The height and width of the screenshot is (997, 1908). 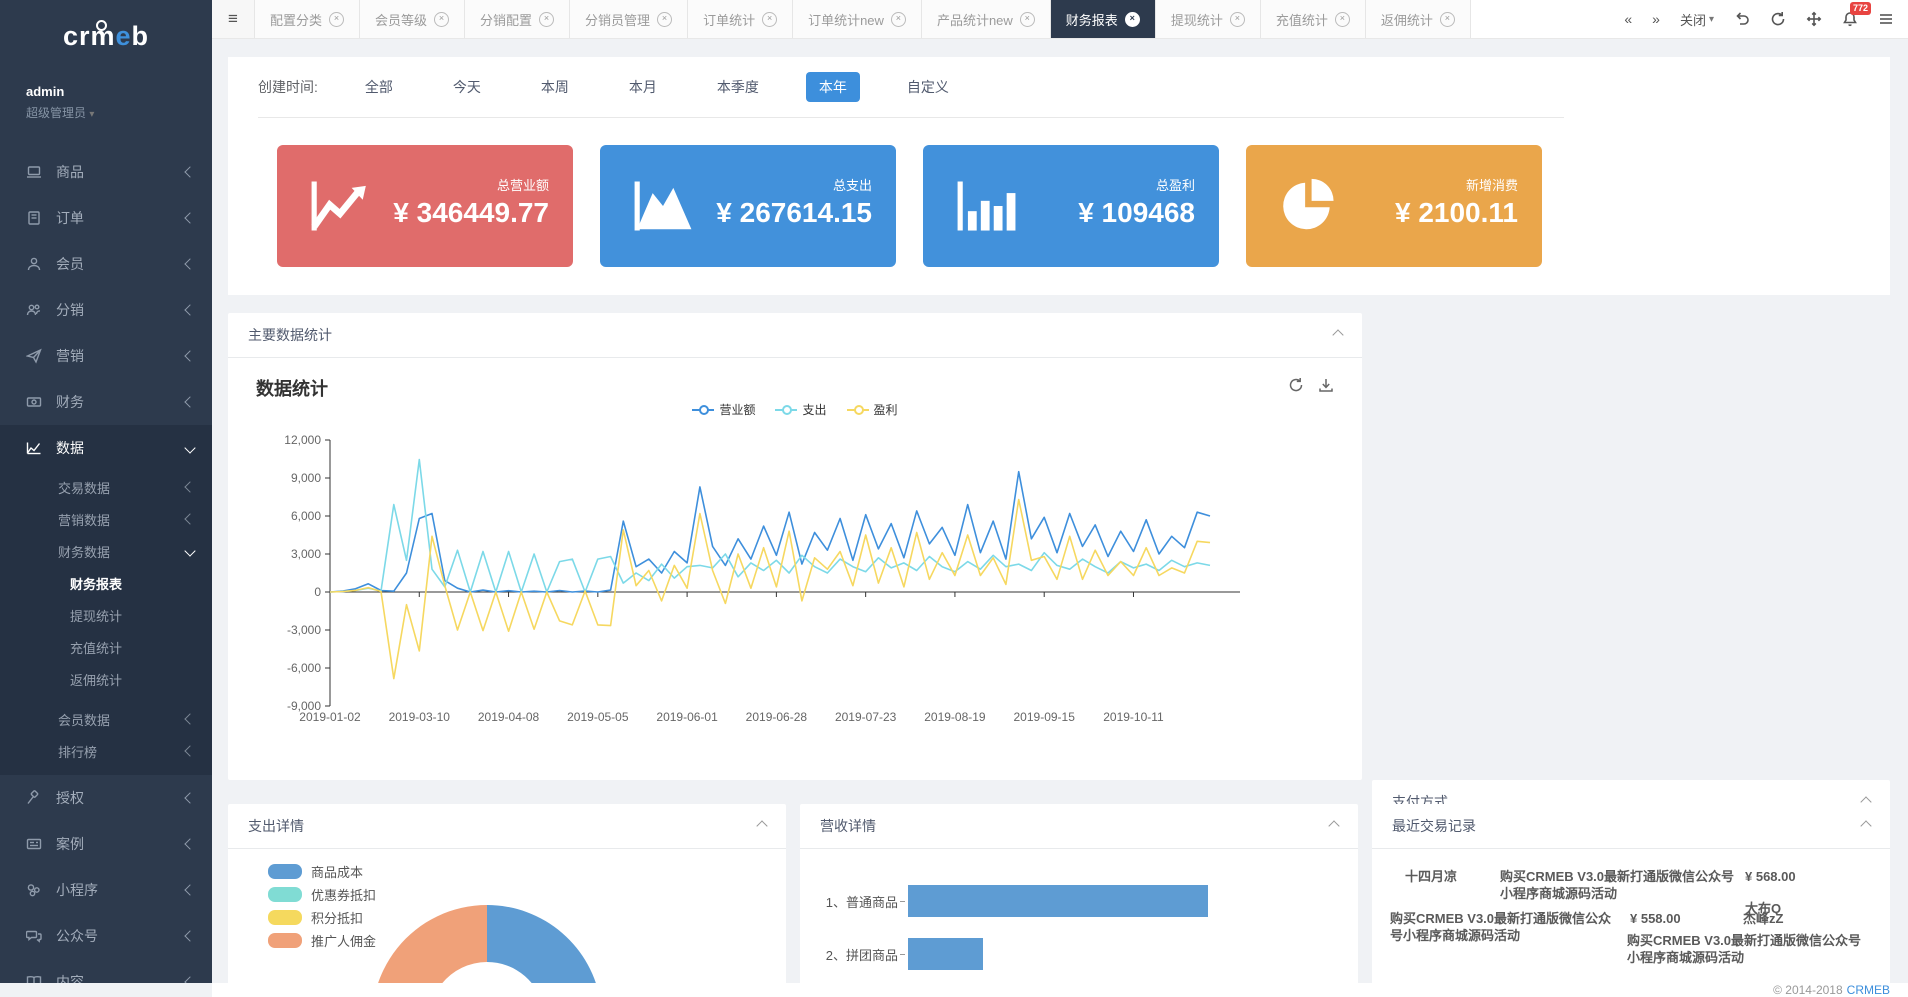 I want to click on gavel-icon, so click(x=33, y=797).